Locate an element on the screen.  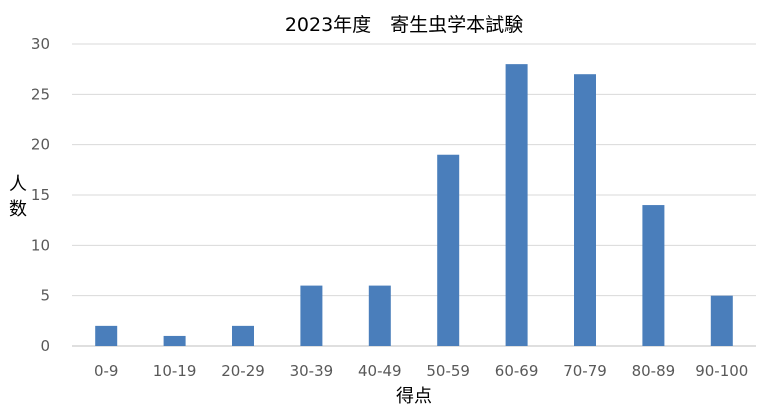
x-tick-label: 70-79 is located at coordinates (585, 371).